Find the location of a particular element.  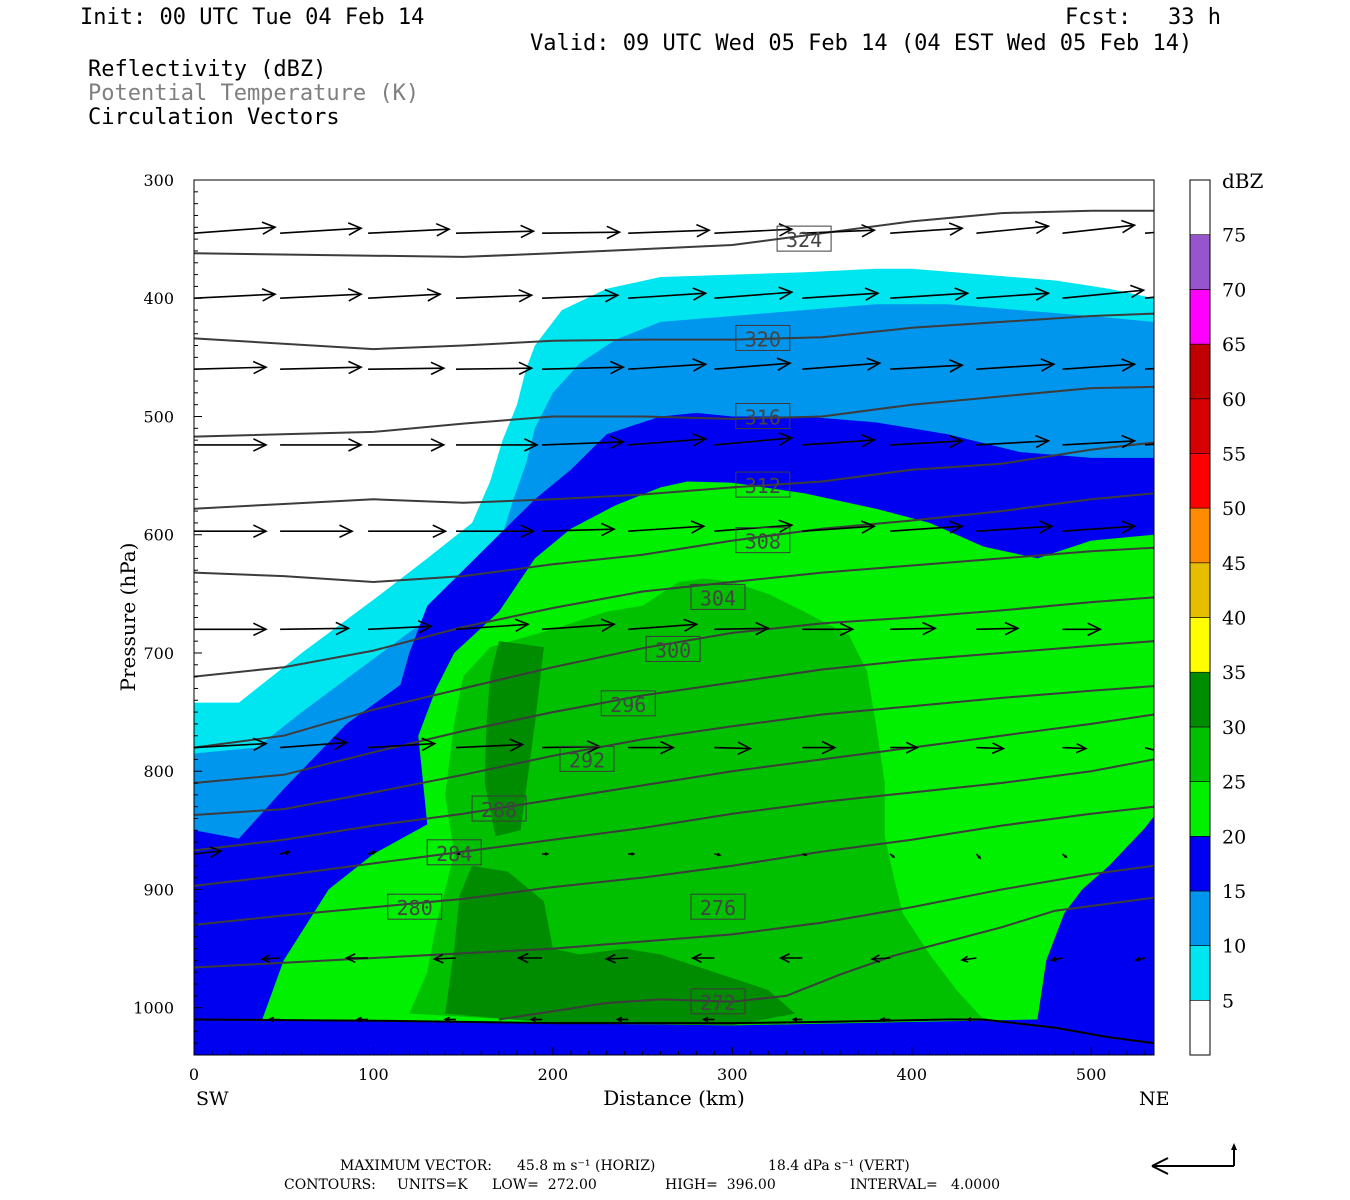

theta-label-text: 300 is located at coordinates (673, 650).